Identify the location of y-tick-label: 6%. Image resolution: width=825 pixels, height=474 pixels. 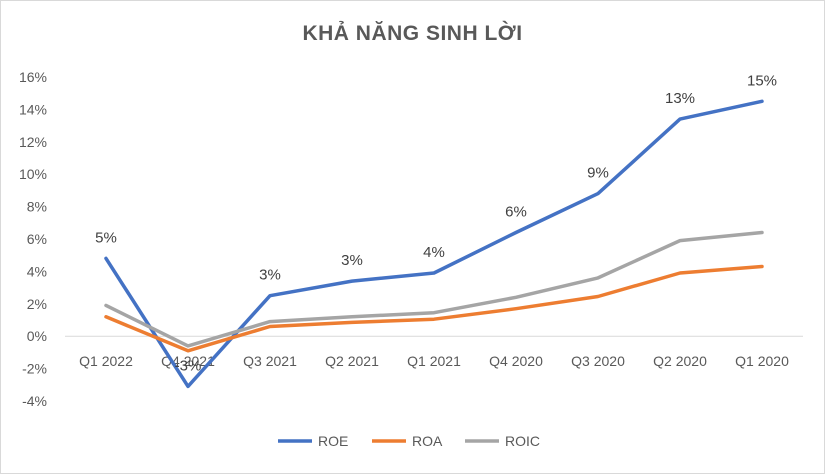
(37, 239).